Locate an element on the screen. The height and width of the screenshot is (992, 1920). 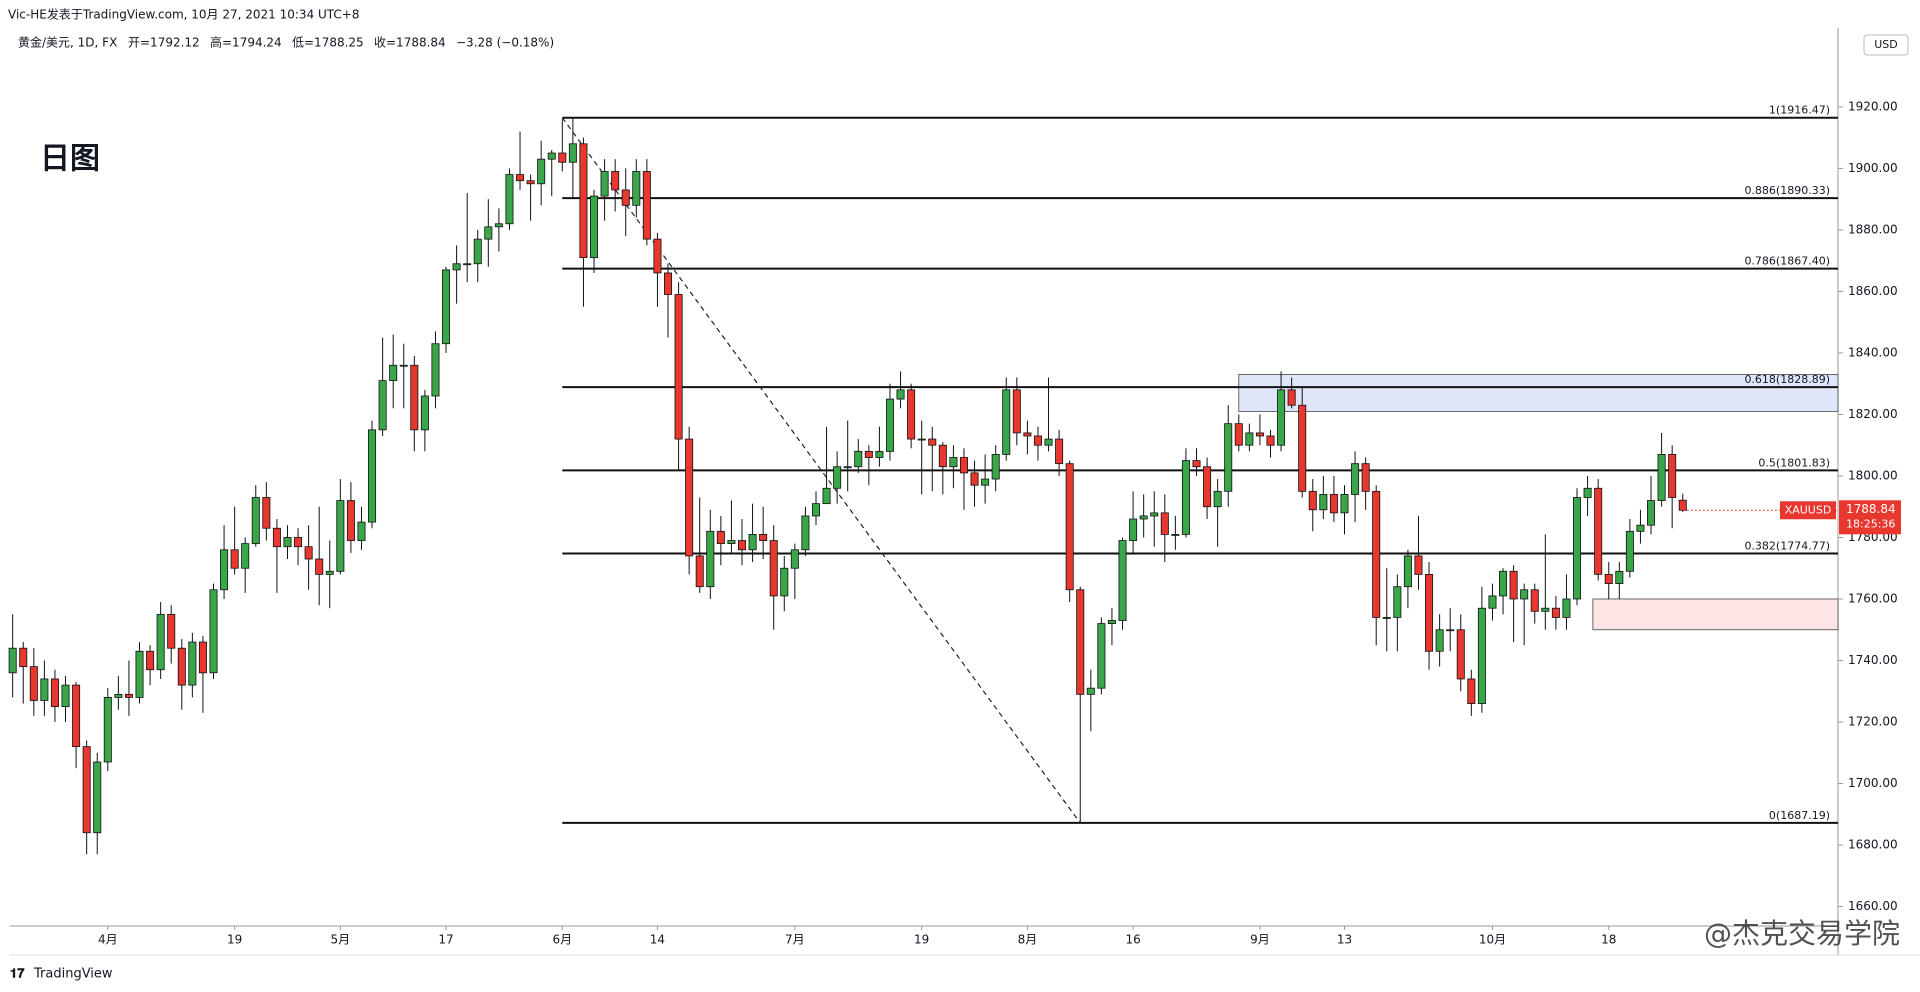
x-tick-label: 8月 is located at coordinates (1028, 940).